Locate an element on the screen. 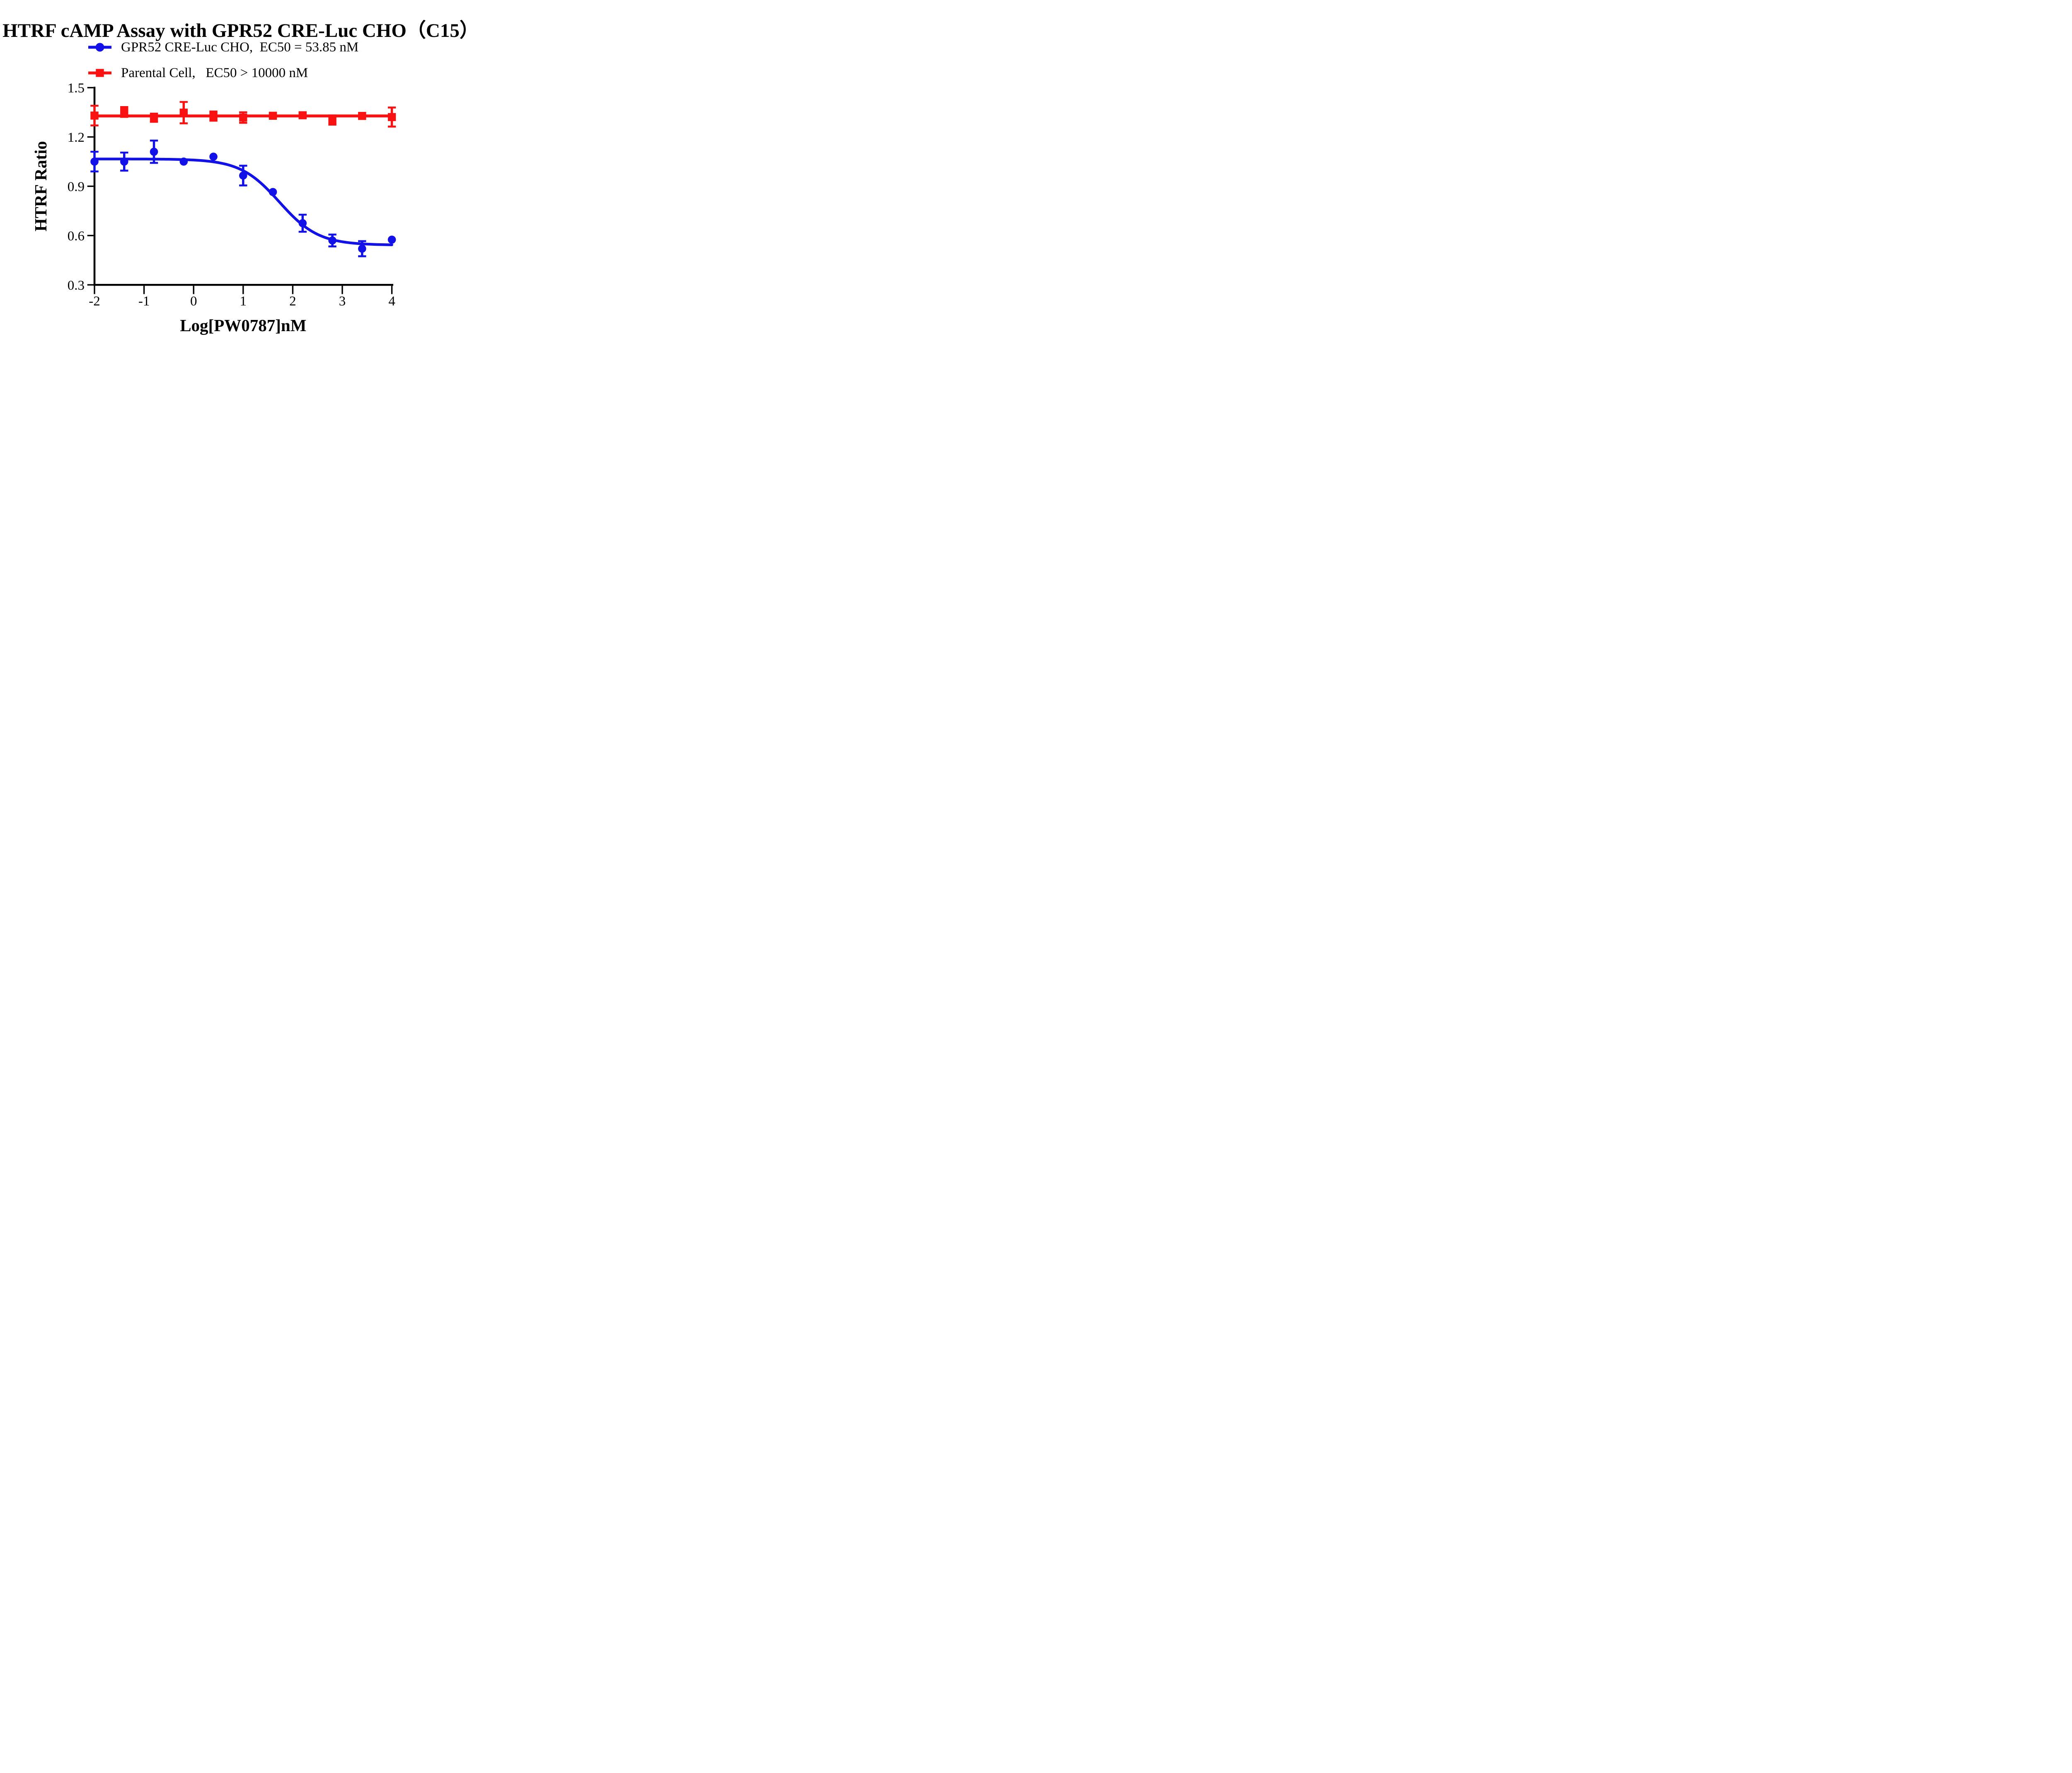  x-tick-label: 0 is located at coordinates (193, 301).